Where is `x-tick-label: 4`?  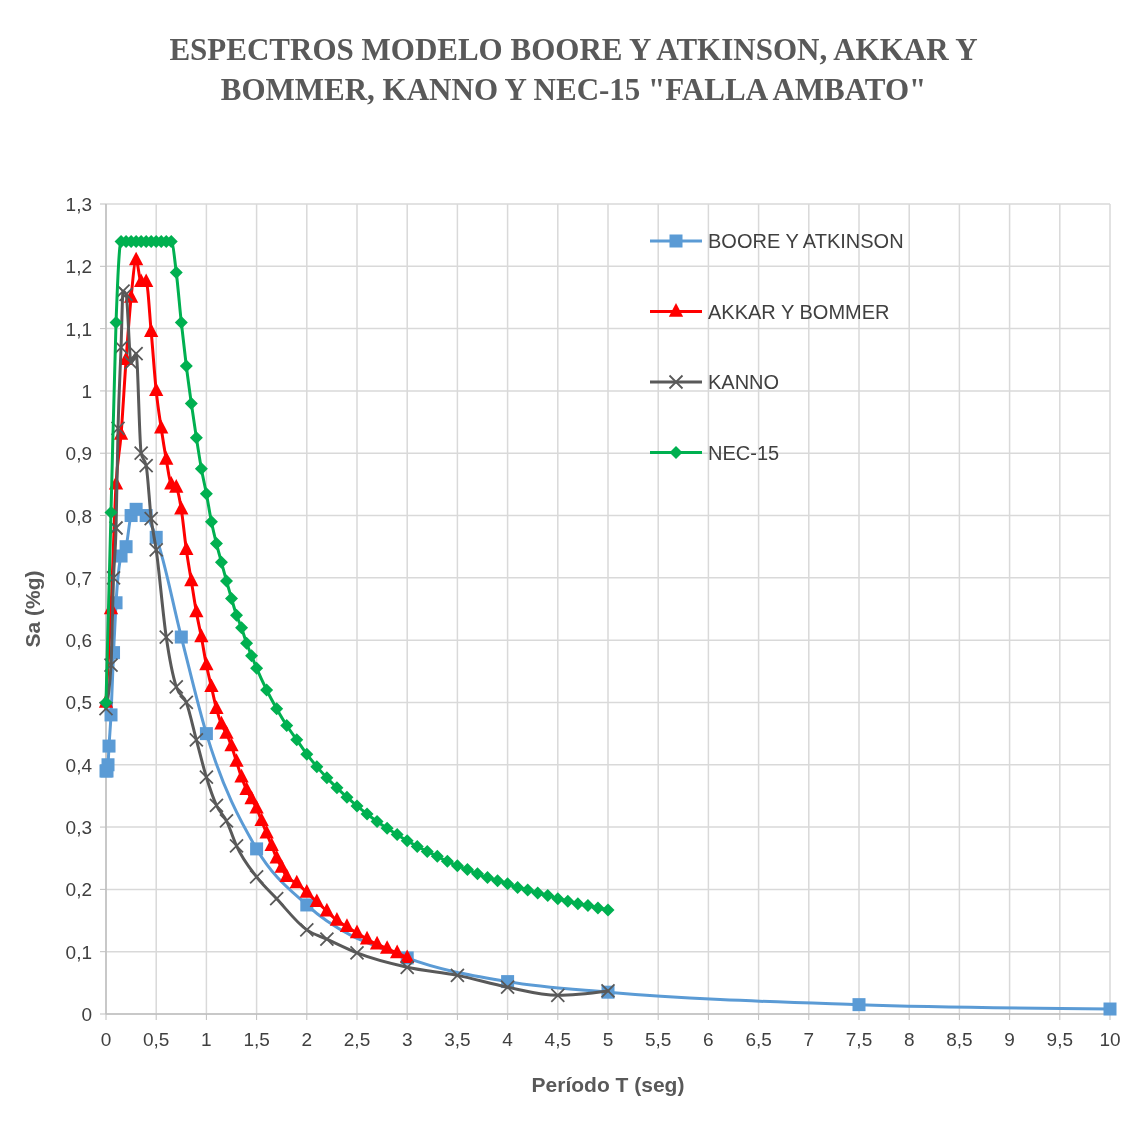 x-tick-label: 4 is located at coordinates (508, 1039).